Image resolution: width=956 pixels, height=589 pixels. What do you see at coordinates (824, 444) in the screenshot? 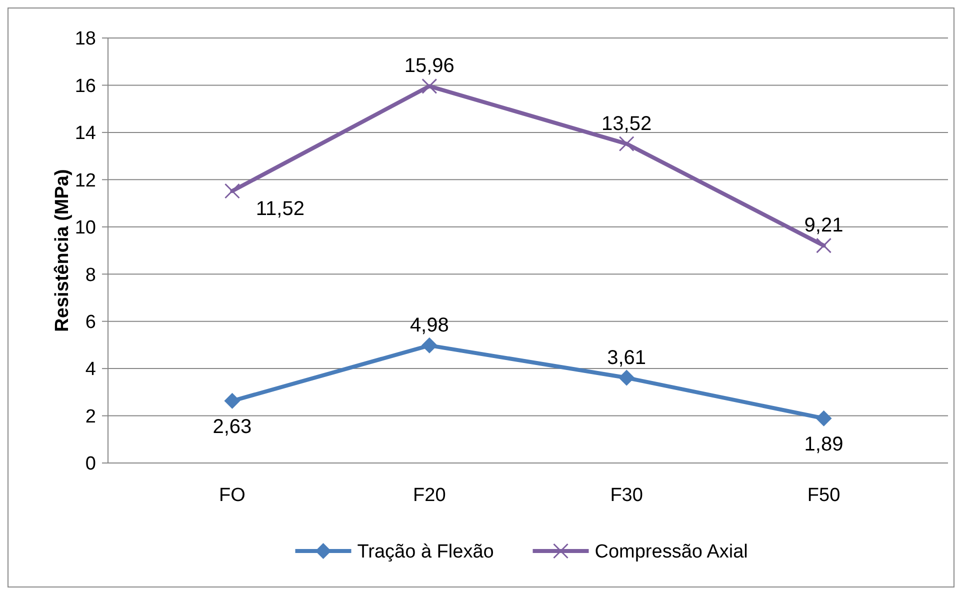
I see `data-label: 1,89` at bounding box center [824, 444].